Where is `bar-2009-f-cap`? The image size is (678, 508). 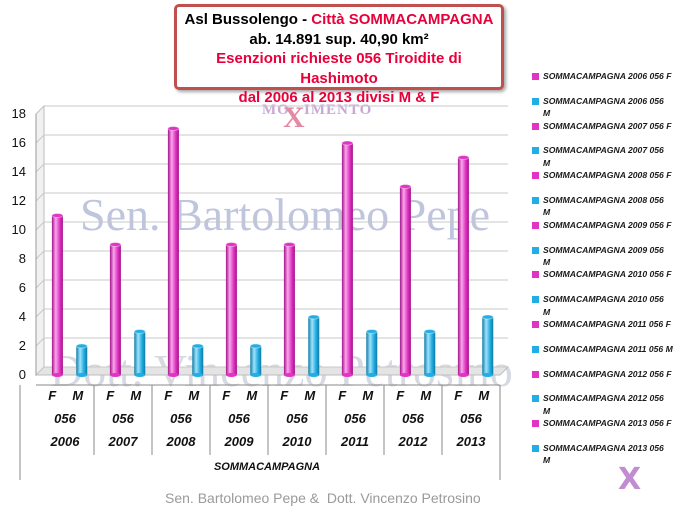 bar-2009-f-cap is located at coordinates (231, 244).